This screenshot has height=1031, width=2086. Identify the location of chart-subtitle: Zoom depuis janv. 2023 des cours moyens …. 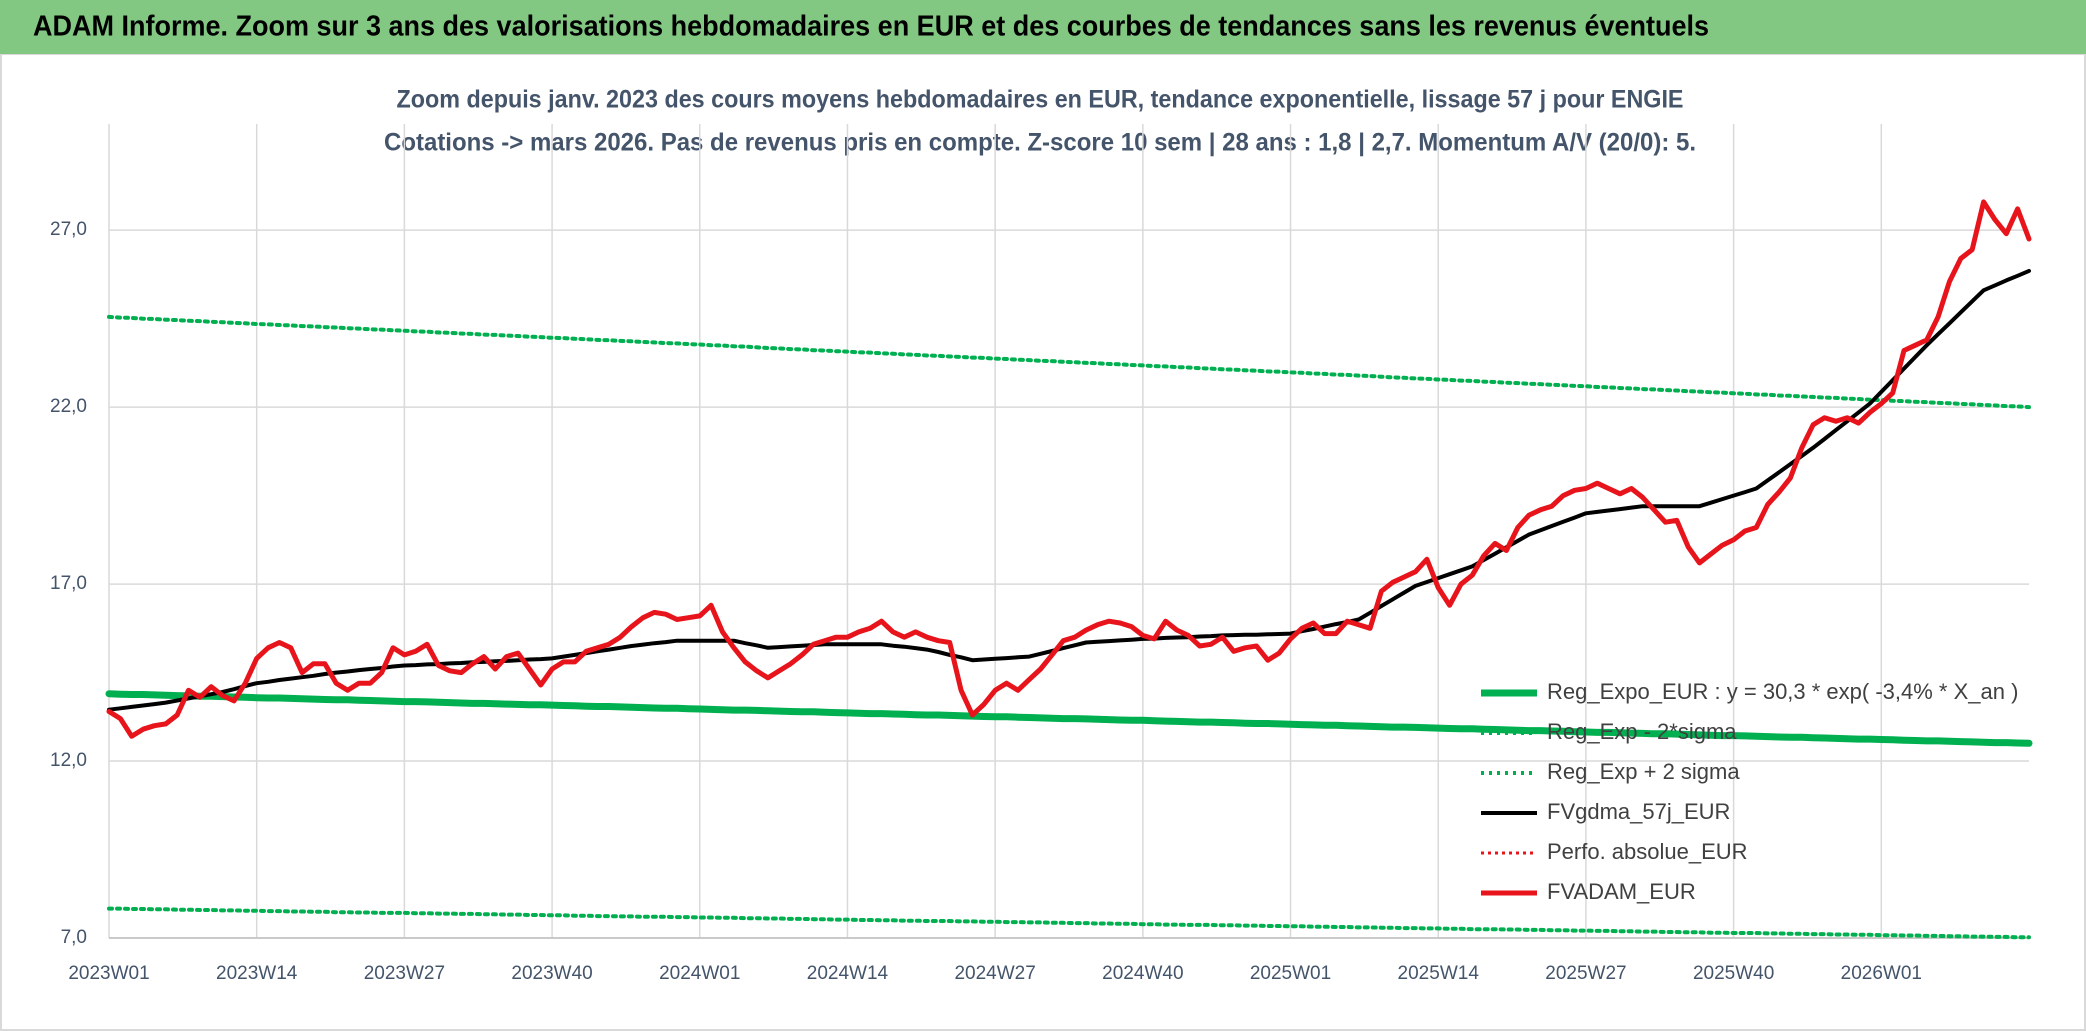
(1040, 100).